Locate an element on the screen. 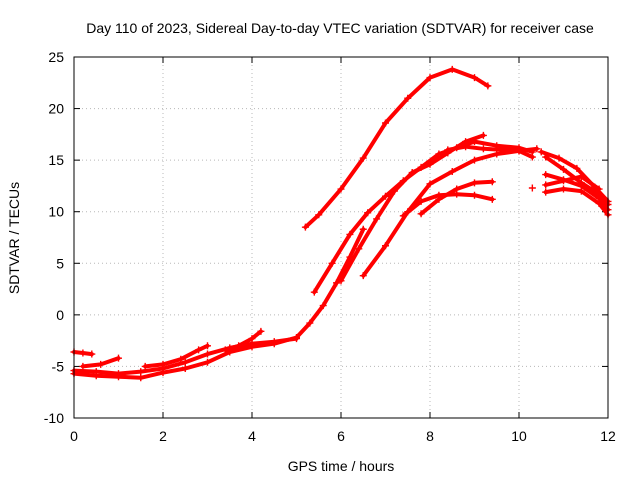  series-trace-c is located at coordinates (185, 356).